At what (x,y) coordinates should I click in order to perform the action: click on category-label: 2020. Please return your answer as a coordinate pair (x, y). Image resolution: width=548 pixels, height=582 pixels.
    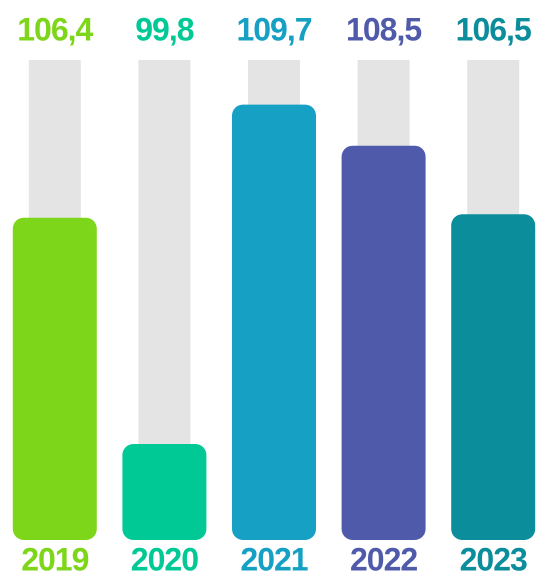
    Looking at the image, I should click on (164, 559).